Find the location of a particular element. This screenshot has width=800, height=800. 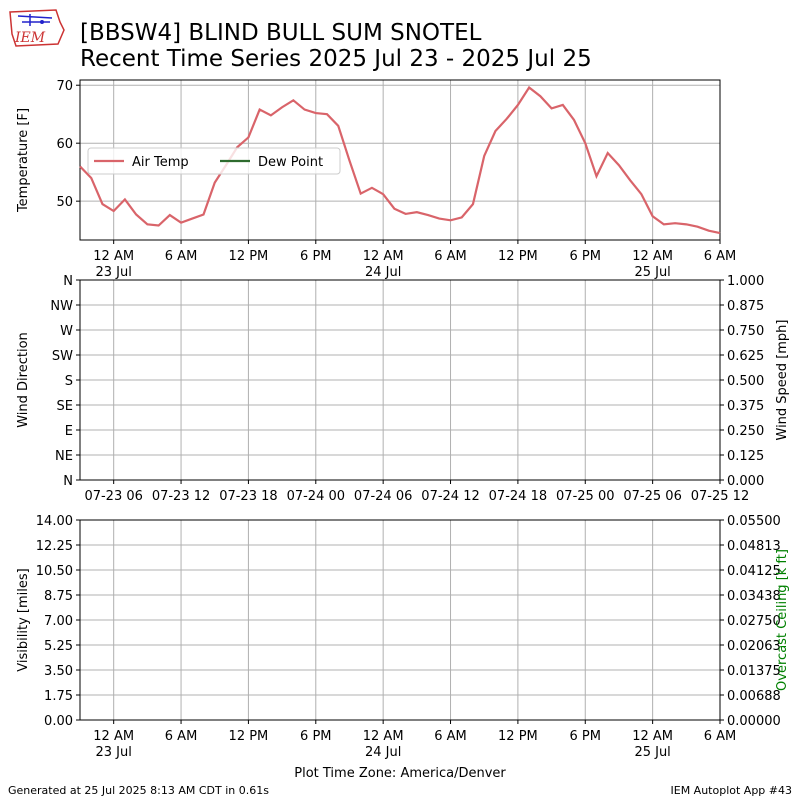

y2-tick-label: 0.375 is located at coordinates (745, 406).